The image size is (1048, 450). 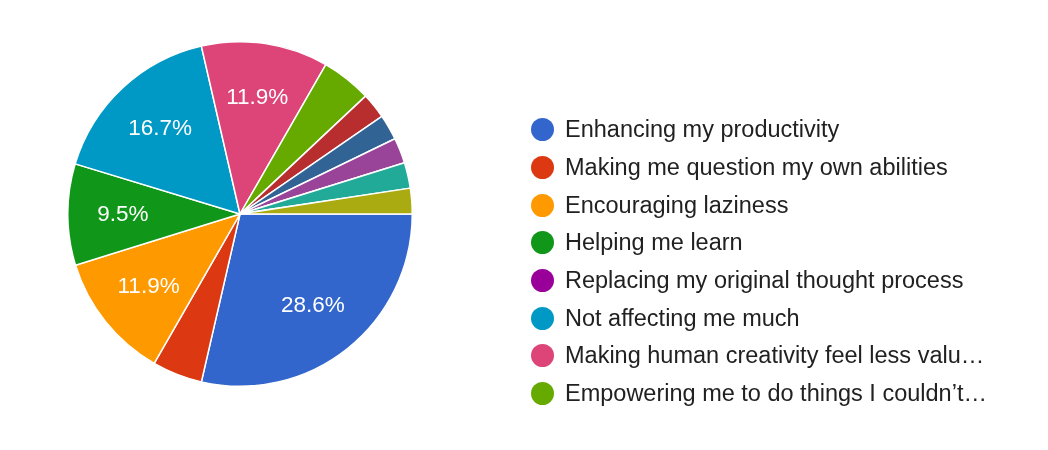 I want to click on legend-label: Making me question my own abilities, so click(x=756, y=168).